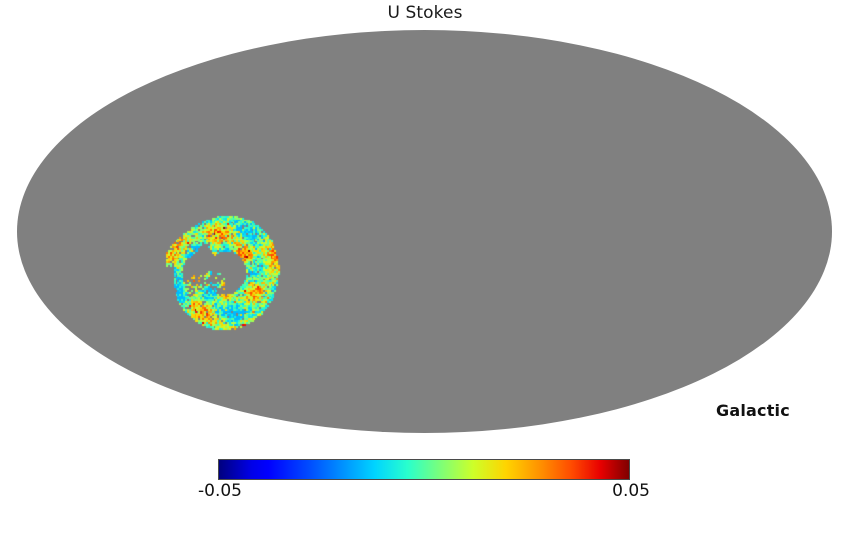  I want to click on colorbar-group: -0.05 0.05, so click(424, 480).